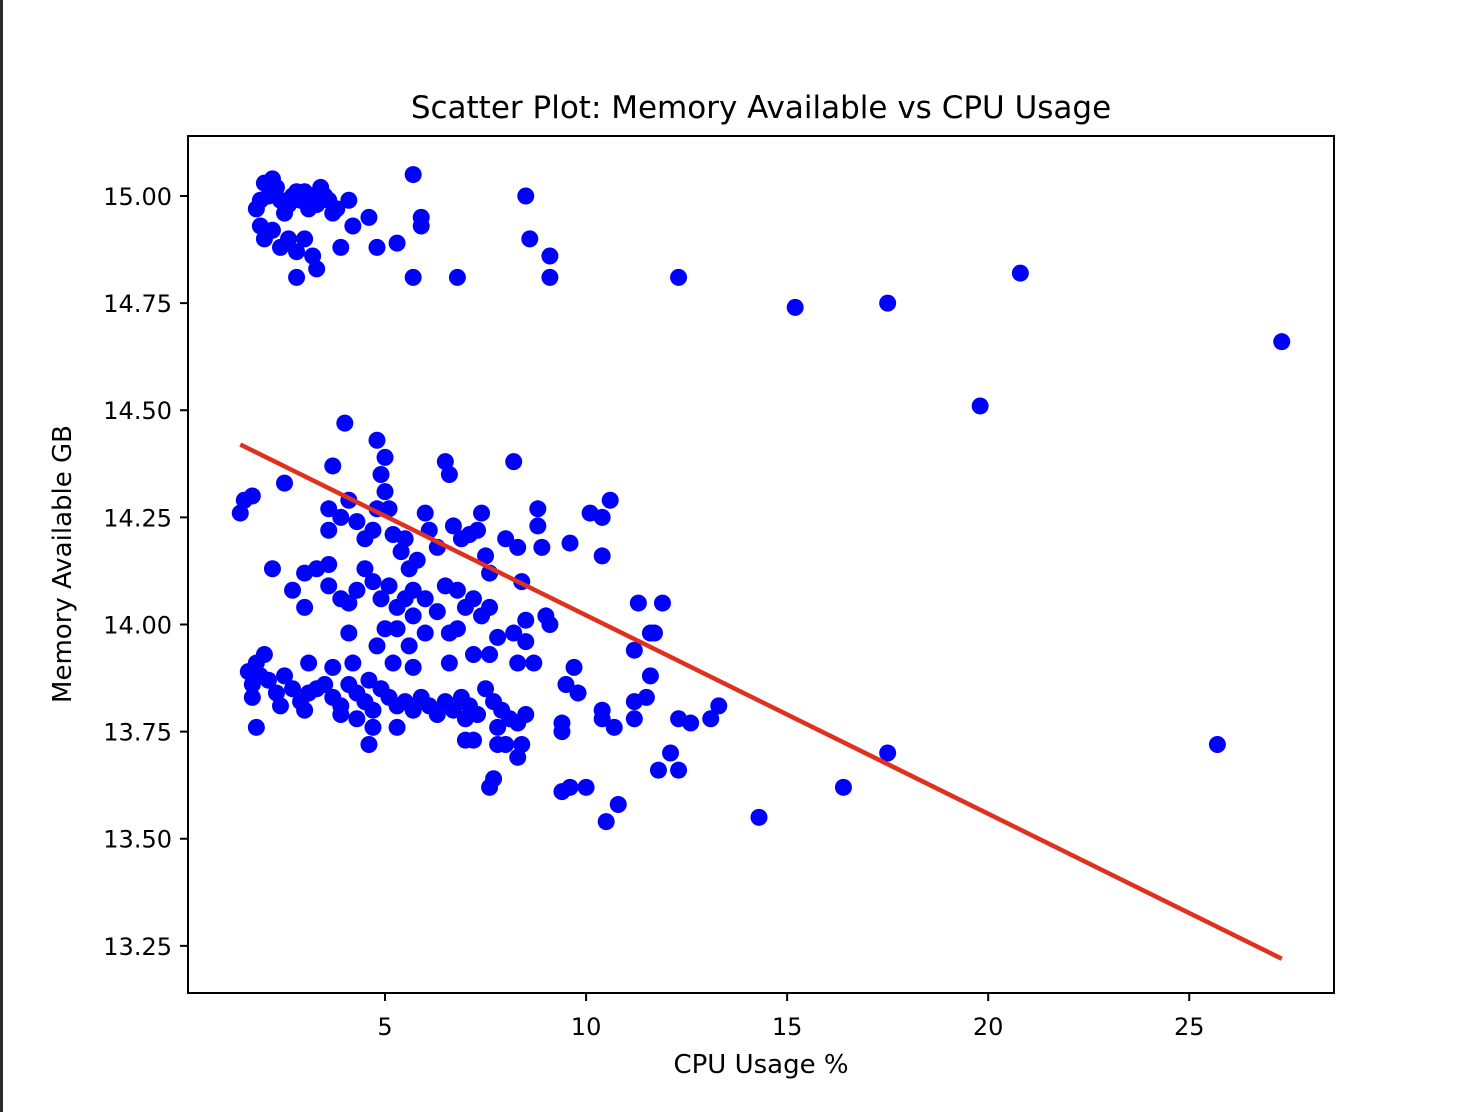  I want to click on y-tick-label: 14.00, so click(137, 625).